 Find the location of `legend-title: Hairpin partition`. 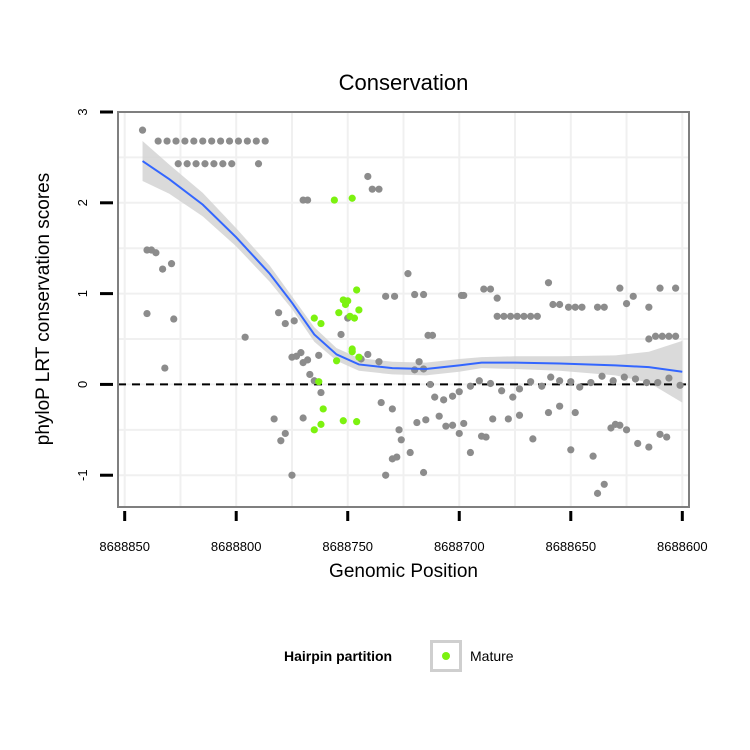

legend-title: Hairpin partition is located at coordinates (338, 656).